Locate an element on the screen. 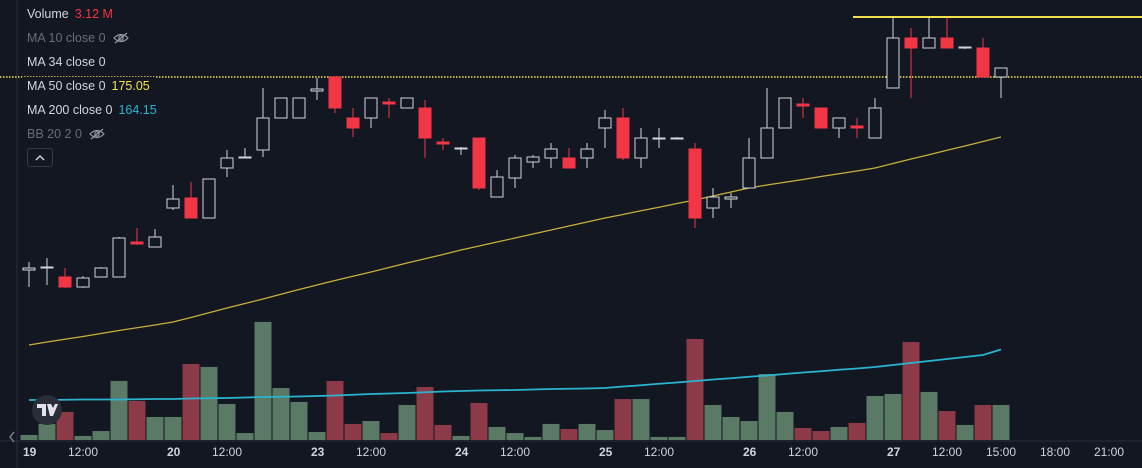 Image resolution: width=1142 pixels, height=468 pixels. x-tick-label: 25 is located at coordinates (606, 452).